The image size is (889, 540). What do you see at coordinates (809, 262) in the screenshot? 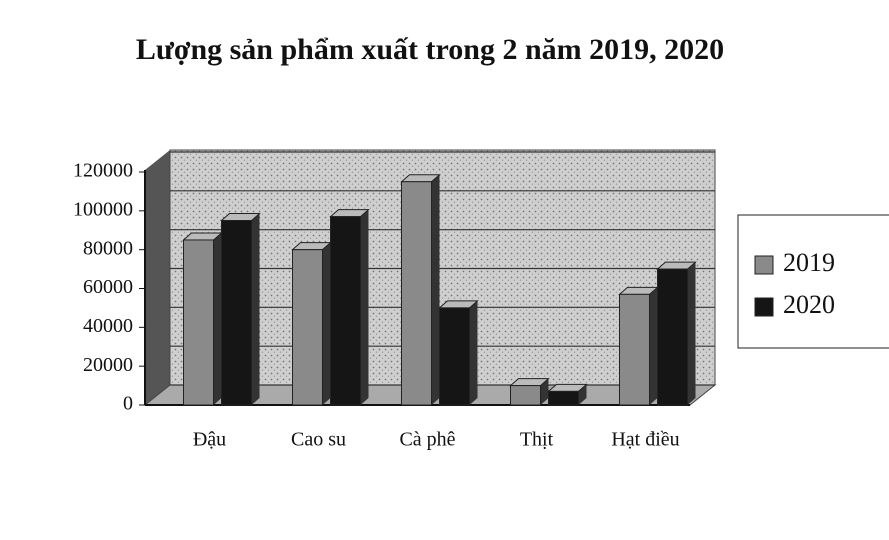
I see `legend-label: 2019` at bounding box center [809, 262].